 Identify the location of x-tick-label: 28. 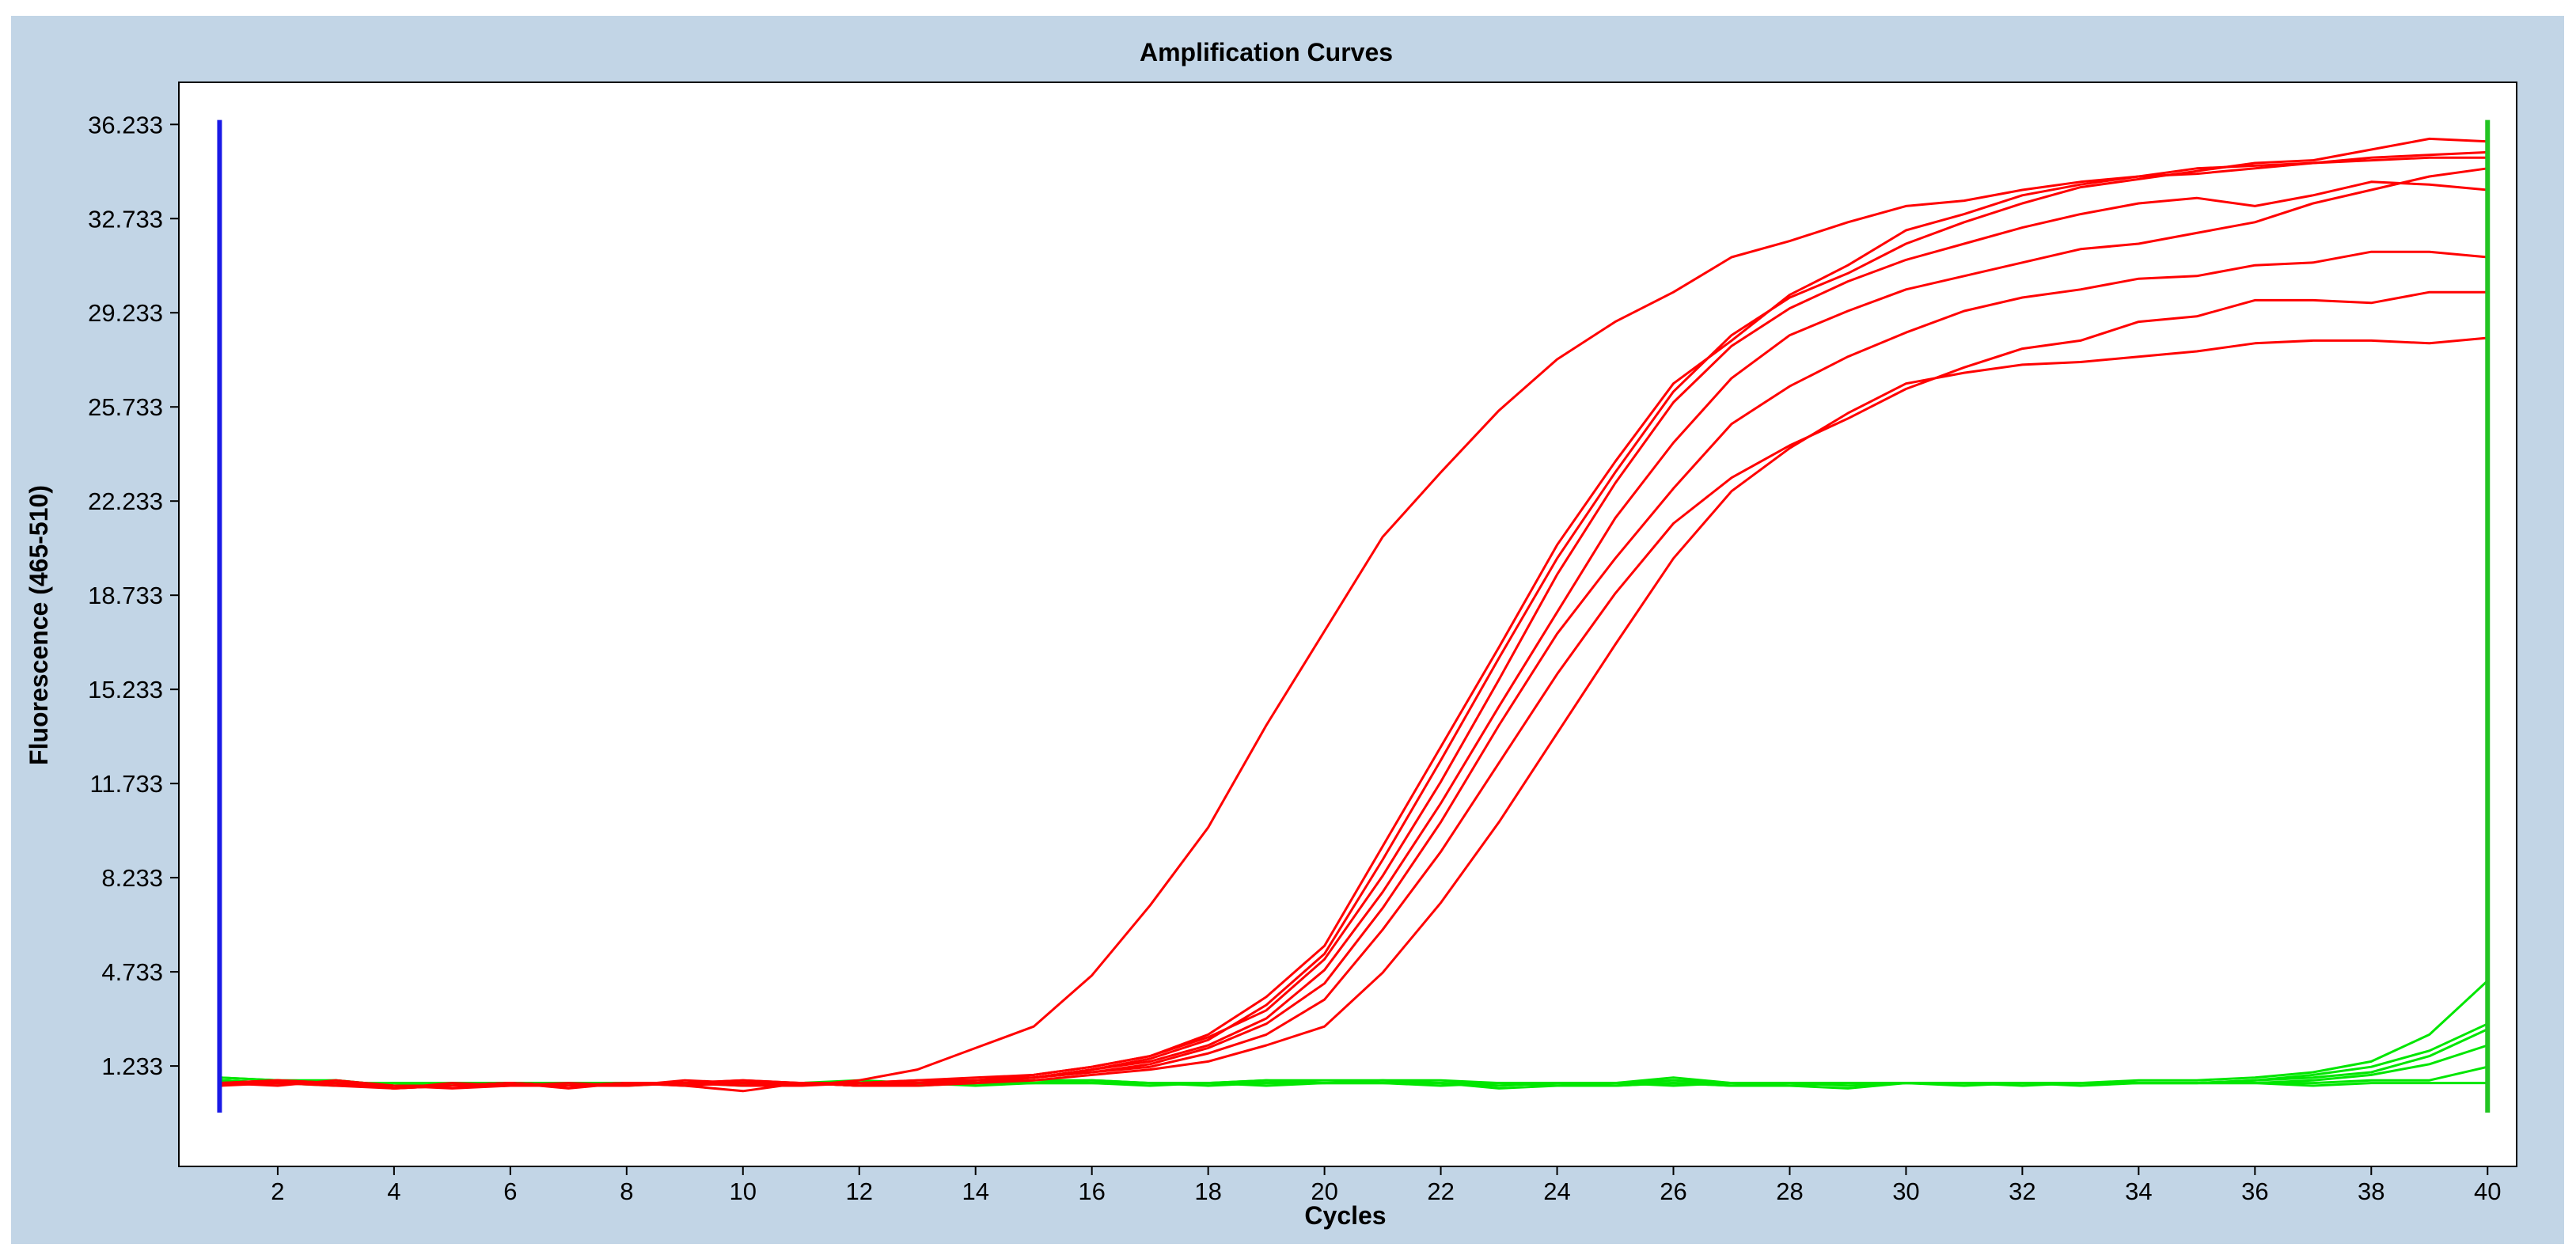
(1789, 1191).